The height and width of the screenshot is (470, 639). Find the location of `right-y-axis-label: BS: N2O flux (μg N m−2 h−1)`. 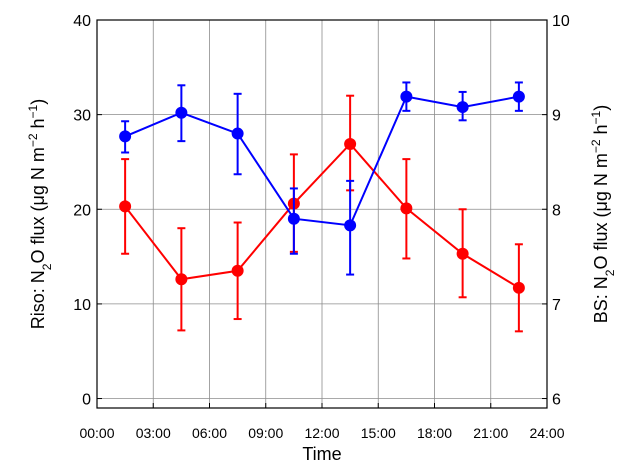

right-y-axis-label: BS: N2O flux (μg N m−2 h−1) is located at coordinates (603, 214).